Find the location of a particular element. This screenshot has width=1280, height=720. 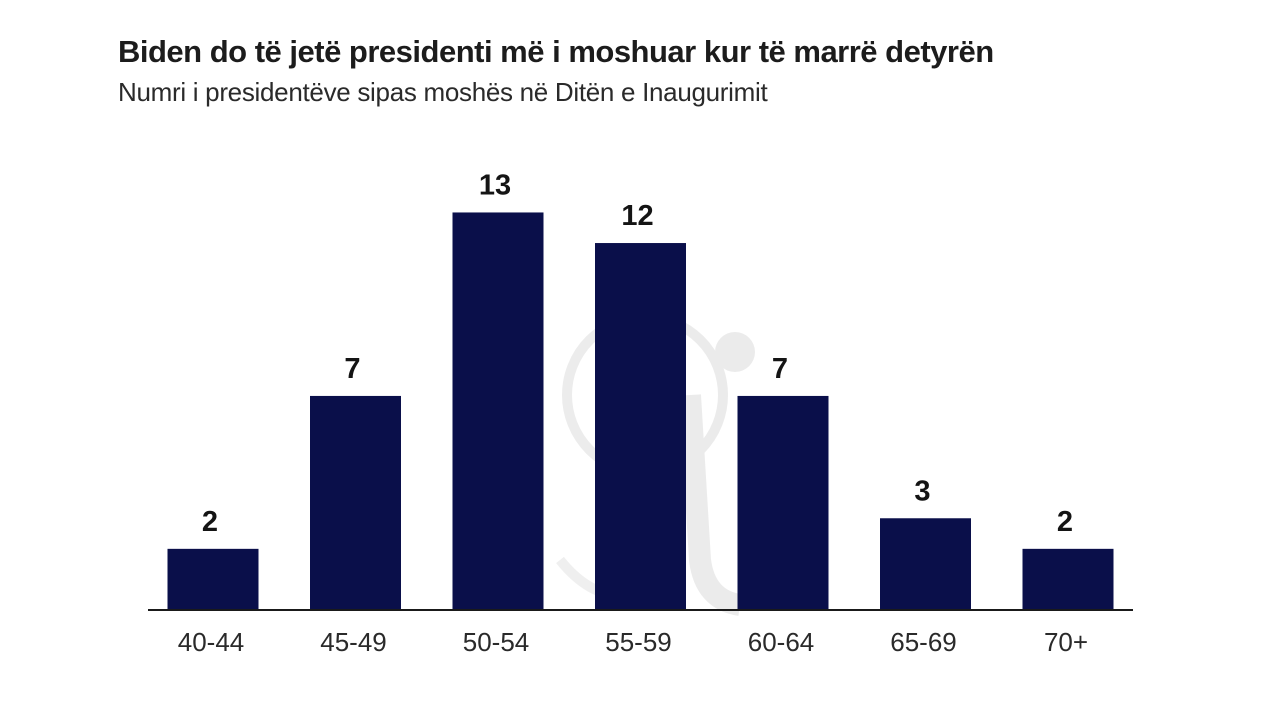

category-label-65-69: 65-69 is located at coordinates (923, 642).